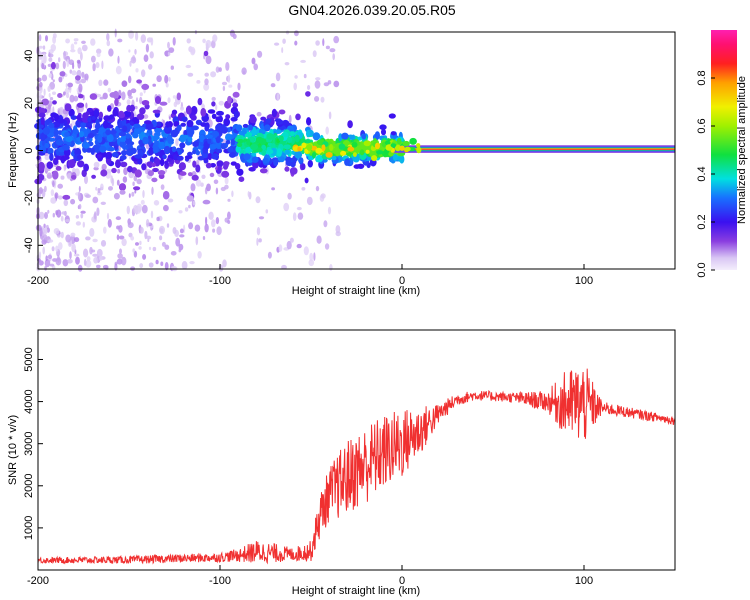  Describe the element at coordinates (702, 77) in the screenshot. I see `colorbar-tick-label: 0.8` at that location.